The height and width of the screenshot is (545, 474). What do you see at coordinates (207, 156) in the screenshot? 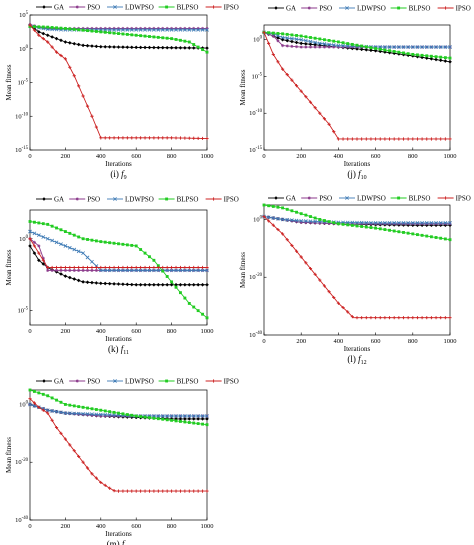
I see `x-tick-label: 1000` at bounding box center [207, 156].